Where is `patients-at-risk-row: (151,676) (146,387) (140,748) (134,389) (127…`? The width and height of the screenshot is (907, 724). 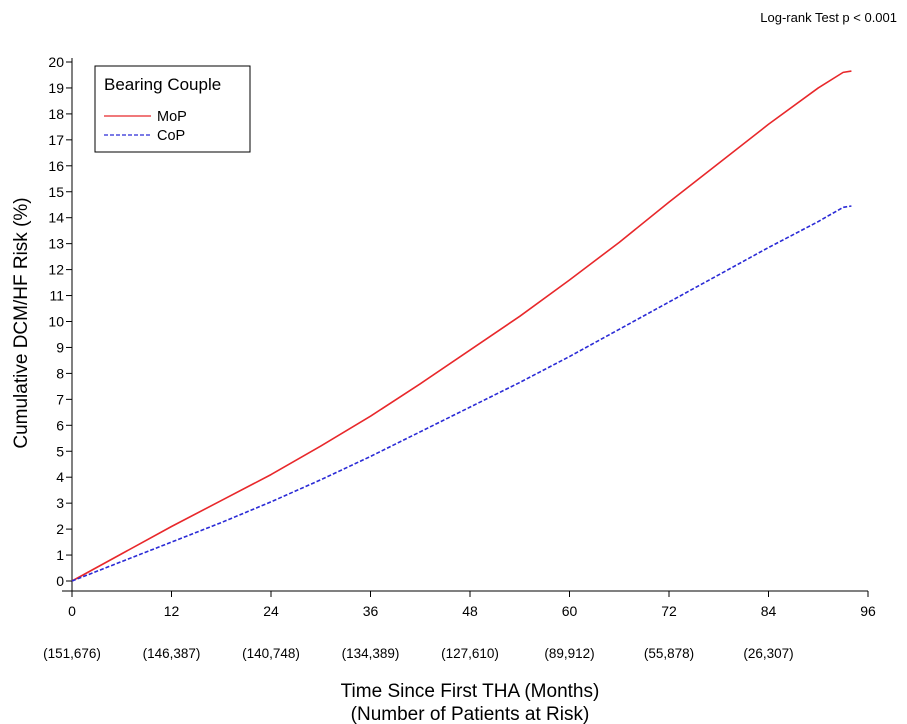
patients-at-risk-row: (151,676) (146,387) (140,748) (134,389) (127… is located at coordinates (418, 653).